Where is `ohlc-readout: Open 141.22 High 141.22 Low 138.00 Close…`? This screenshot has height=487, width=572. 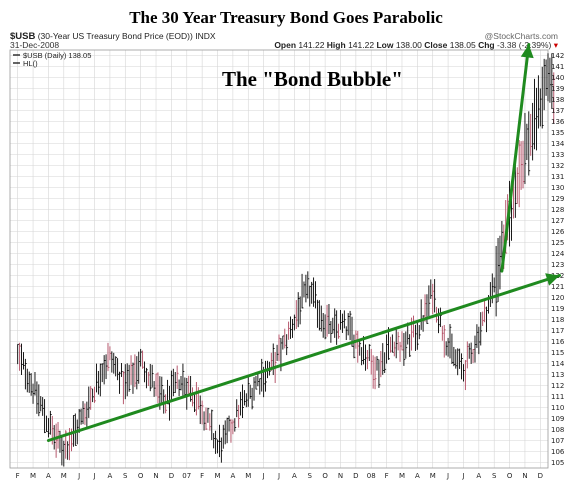
ohlc-readout: Open 141.22 High 141.22 Low 138.00 Close… is located at coordinates (416, 45).